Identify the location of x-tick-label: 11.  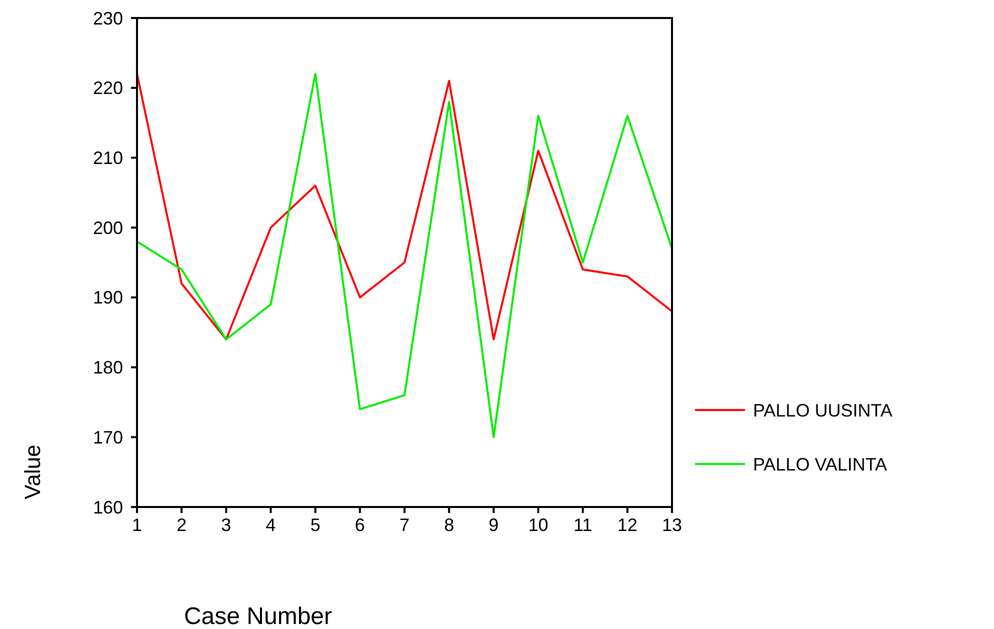
(582, 525).